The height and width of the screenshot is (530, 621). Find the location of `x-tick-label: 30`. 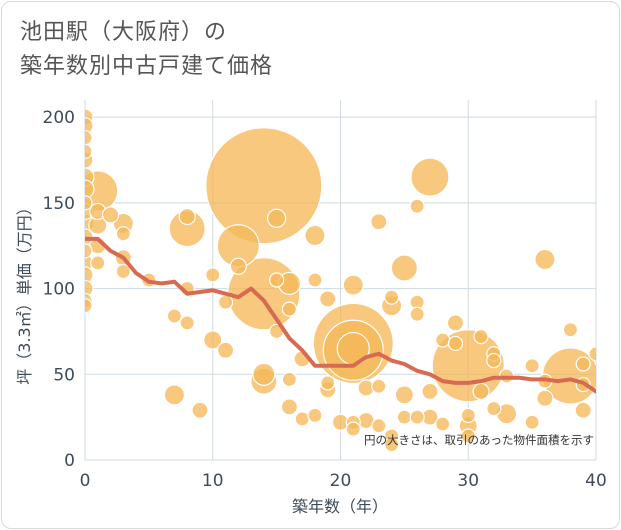

x-tick-label: 30 is located at coordinates (468, 481).